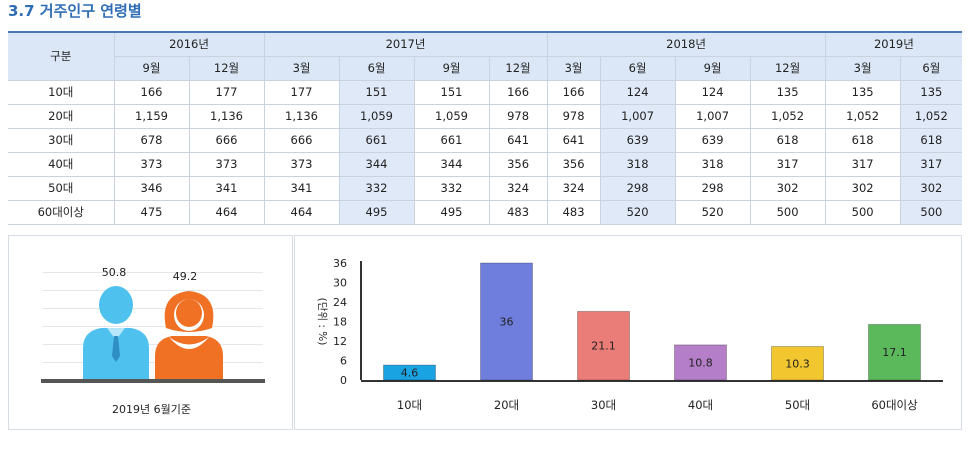 This screenshot has width=970, height=454. What do you see at coordinates (153, 333) in the screenshot?
I see `gender-figures` at bounding box center [153, 333].